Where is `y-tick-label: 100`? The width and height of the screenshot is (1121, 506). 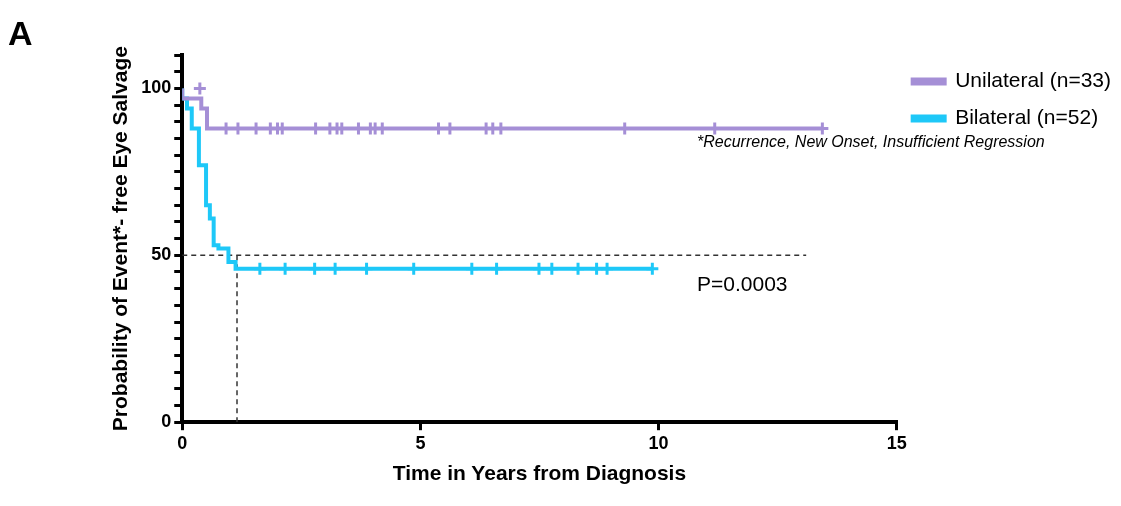 y-tick-label: 100 is located at coordinates (156, 87).